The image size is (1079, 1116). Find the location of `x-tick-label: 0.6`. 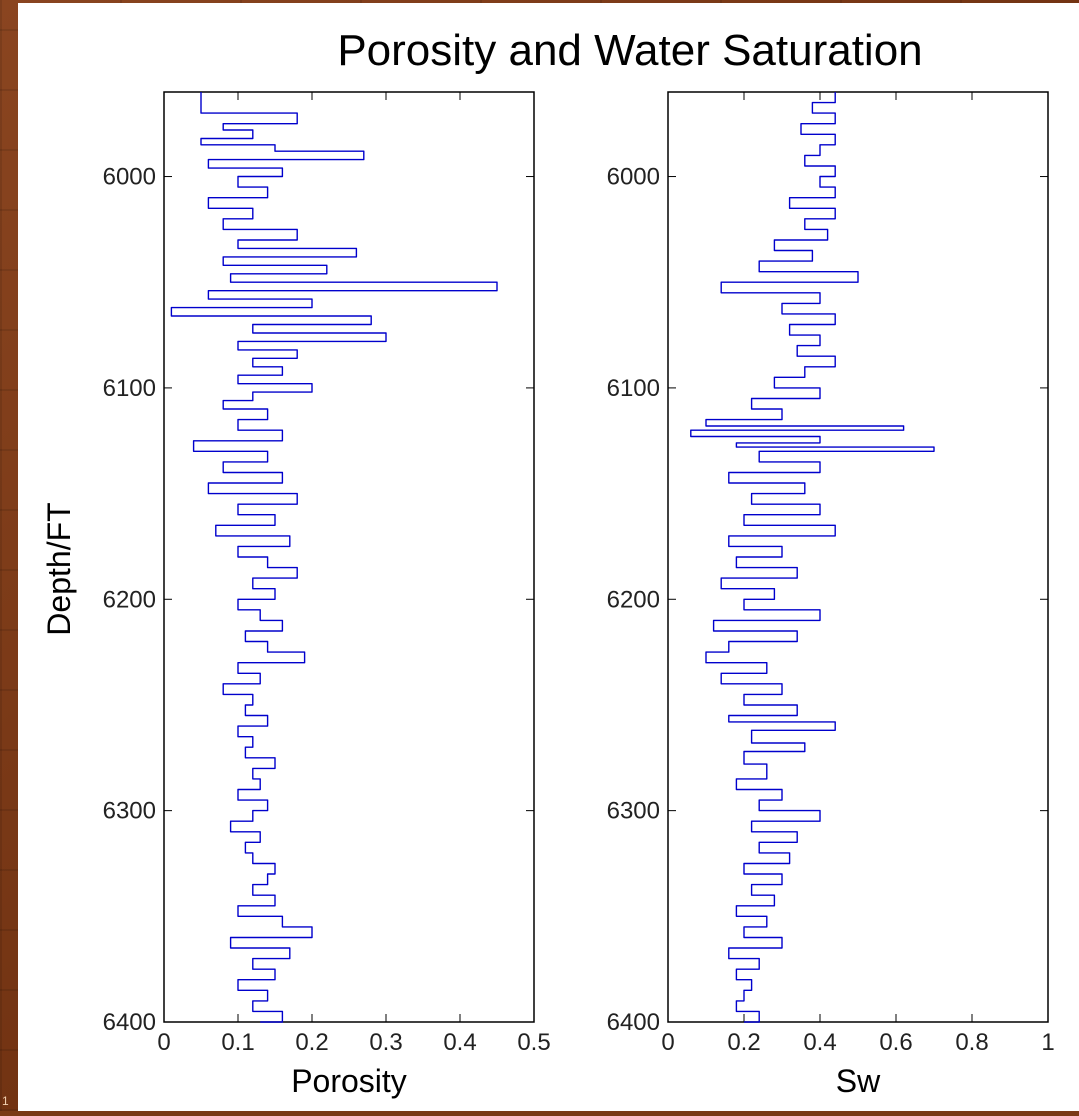

x-tick-label: 0.6 is located at coordinates (895, 1042).